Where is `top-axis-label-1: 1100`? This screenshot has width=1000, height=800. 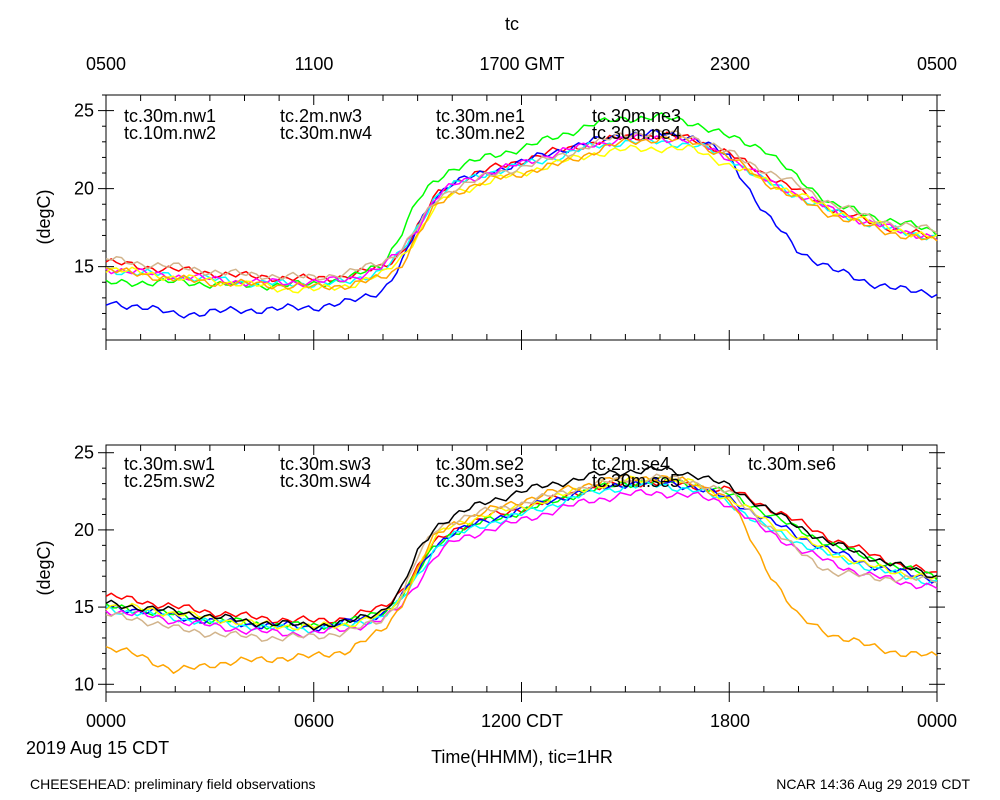
top-axis-label-1: 1100 is located at coordinates (314, 64).